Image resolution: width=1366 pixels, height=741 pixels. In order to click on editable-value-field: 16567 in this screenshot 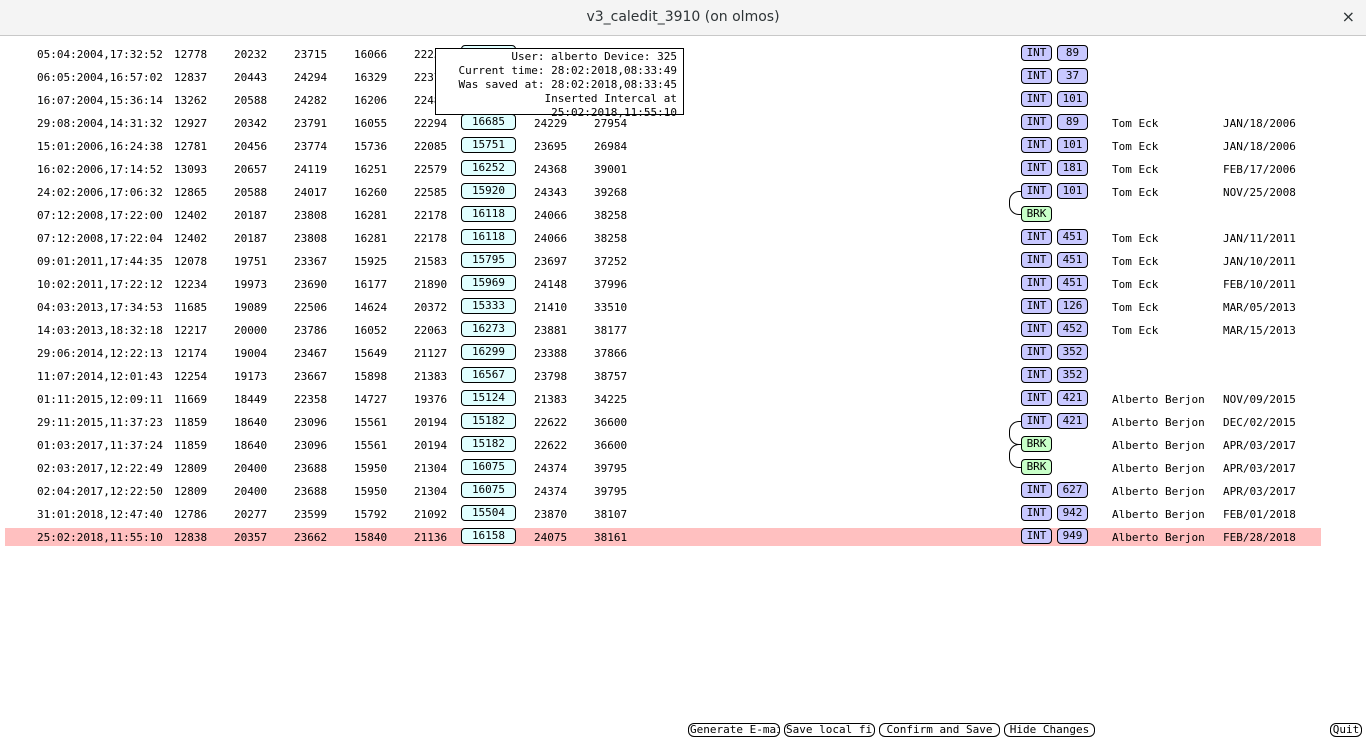, I will do `click(488, 375)`.